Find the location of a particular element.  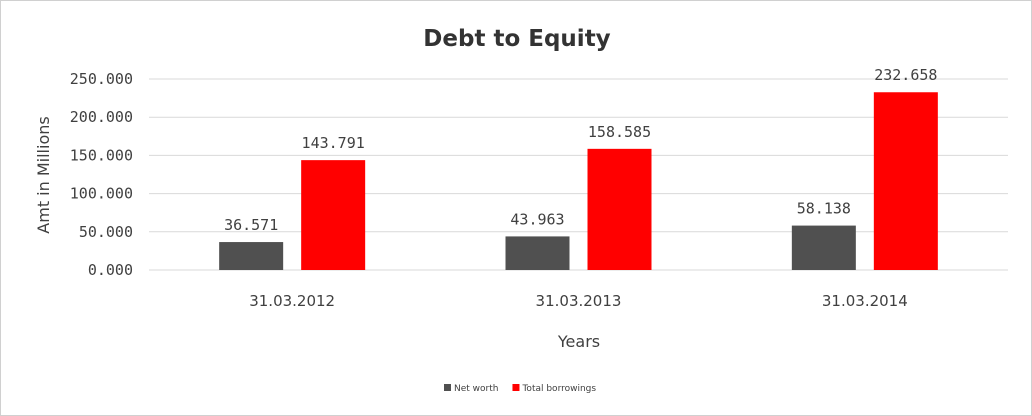

x-category-label: 31.03.2012 is located at coordinates (292, 301).